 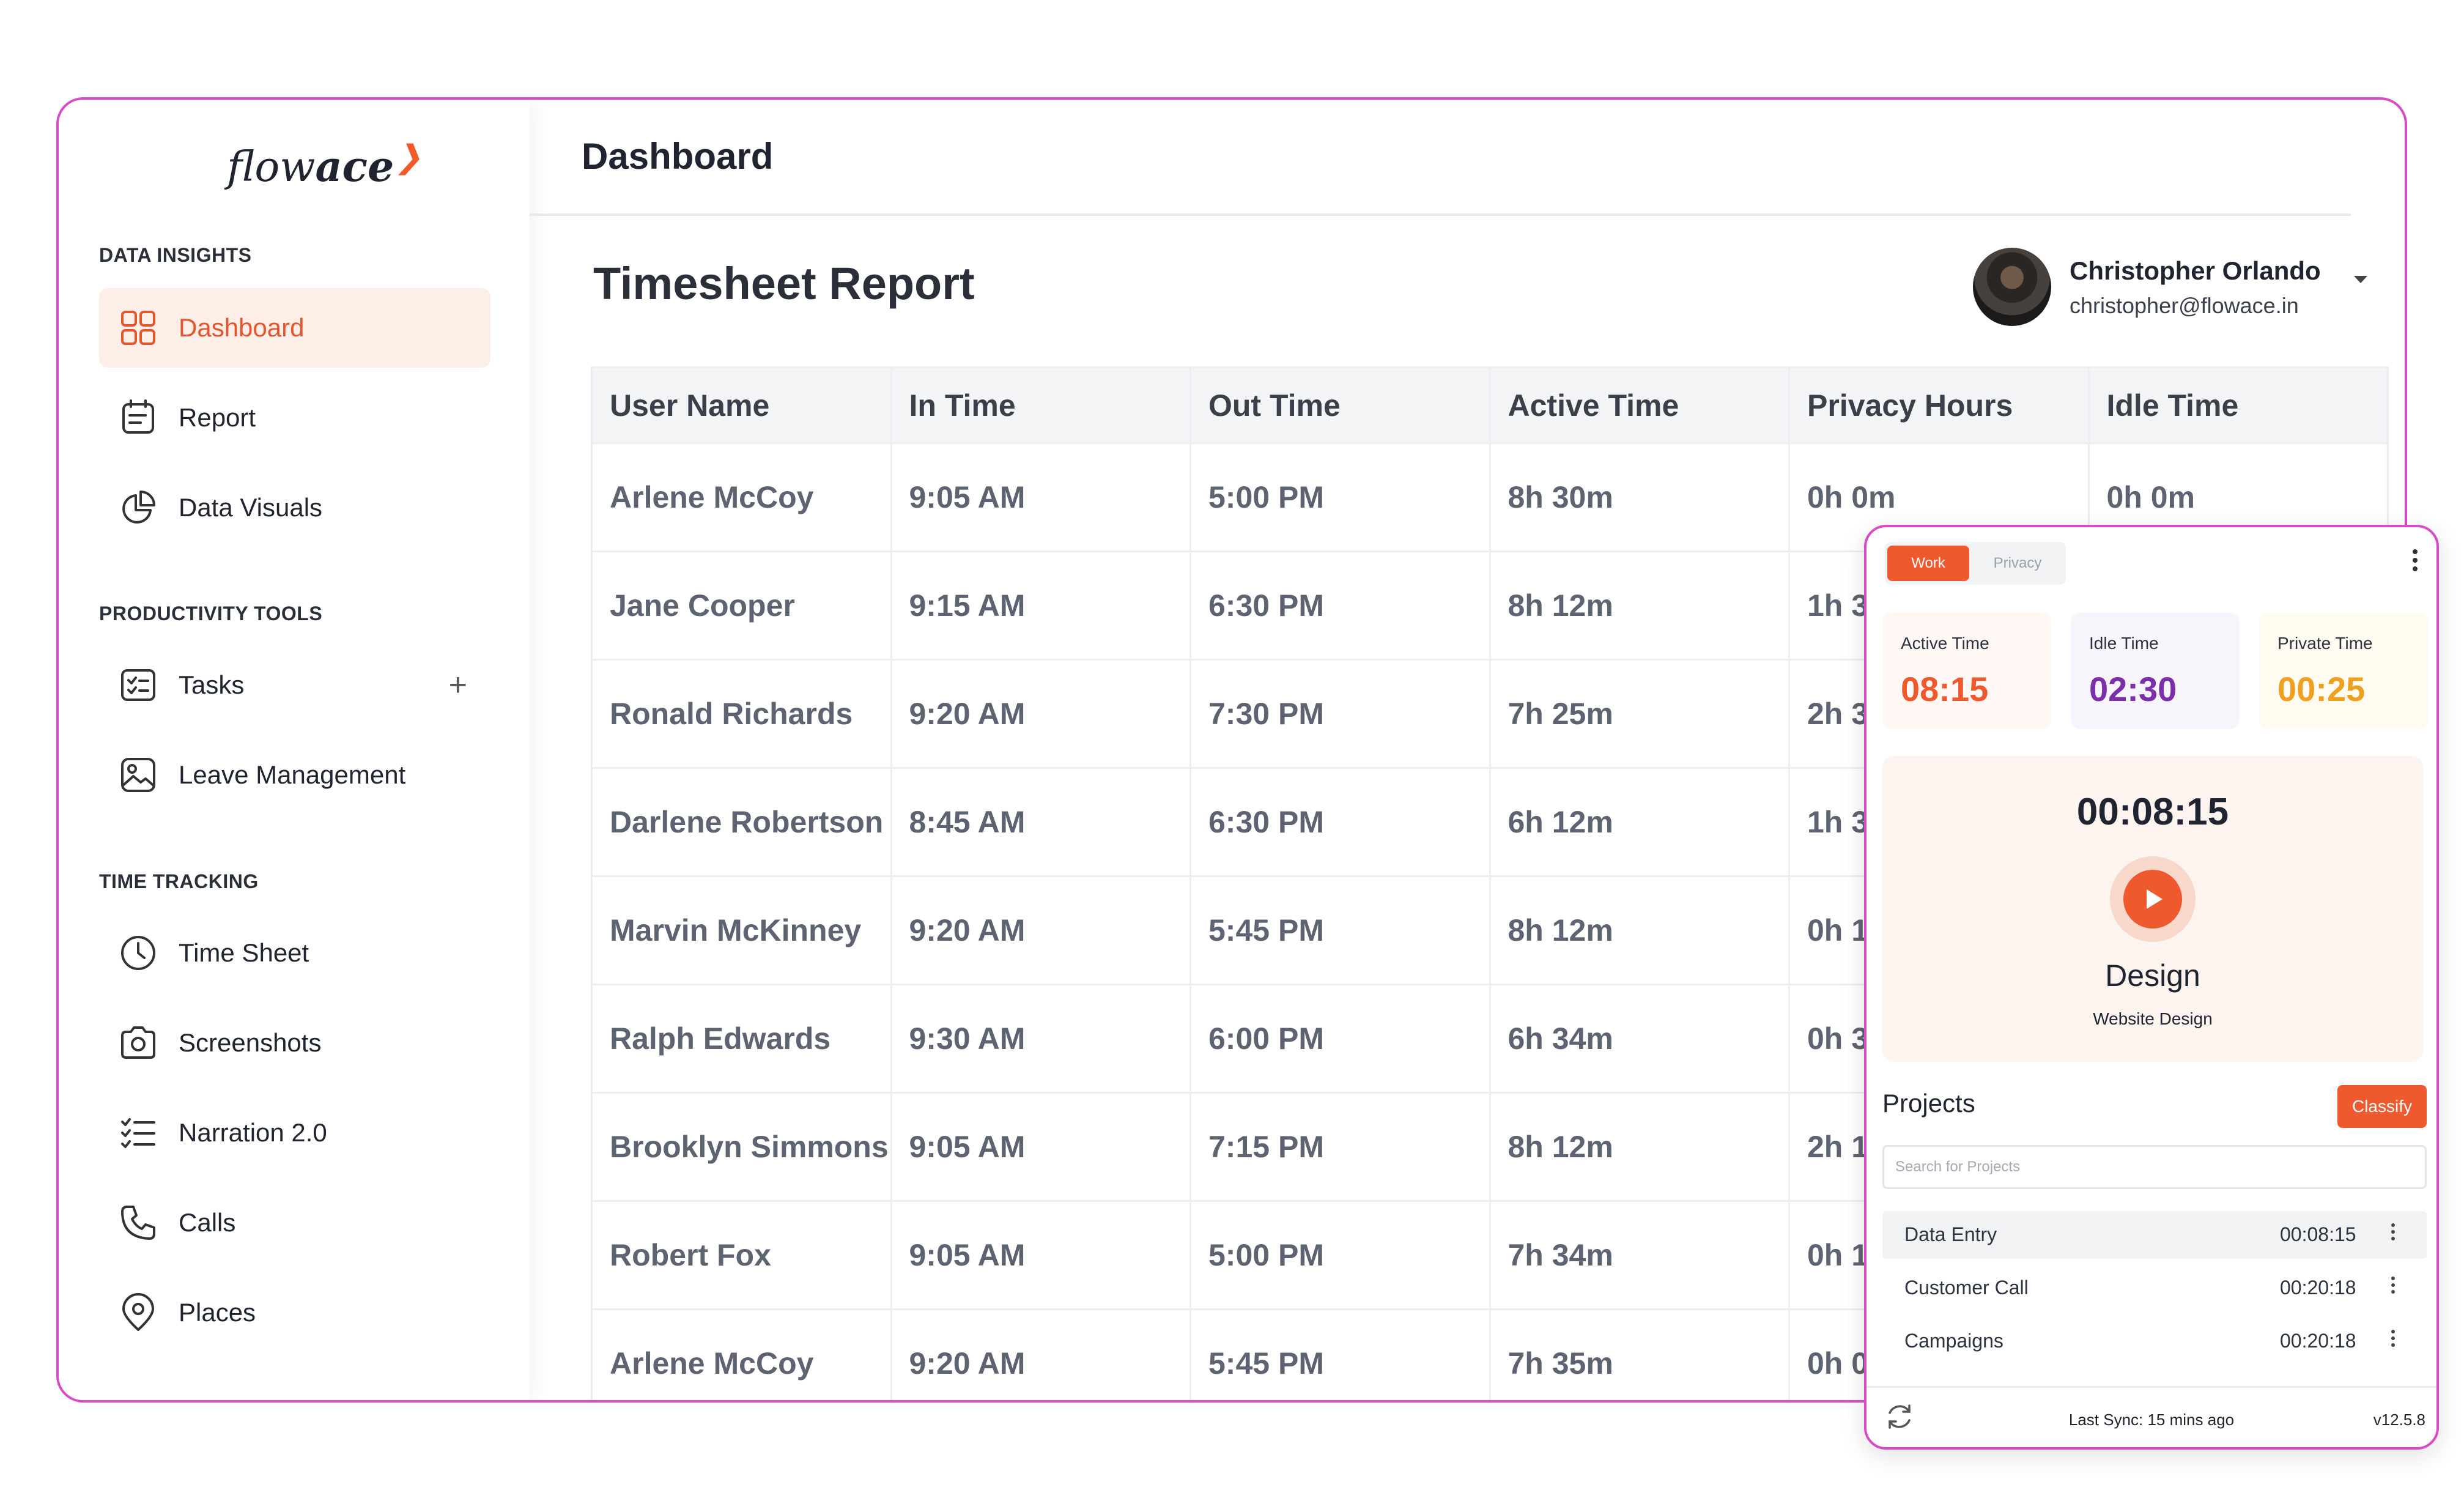 What do you see at coordinates (1899, 1416) in the screenshot?
I see `sync-icon` at bounding box center [1899, 1416].